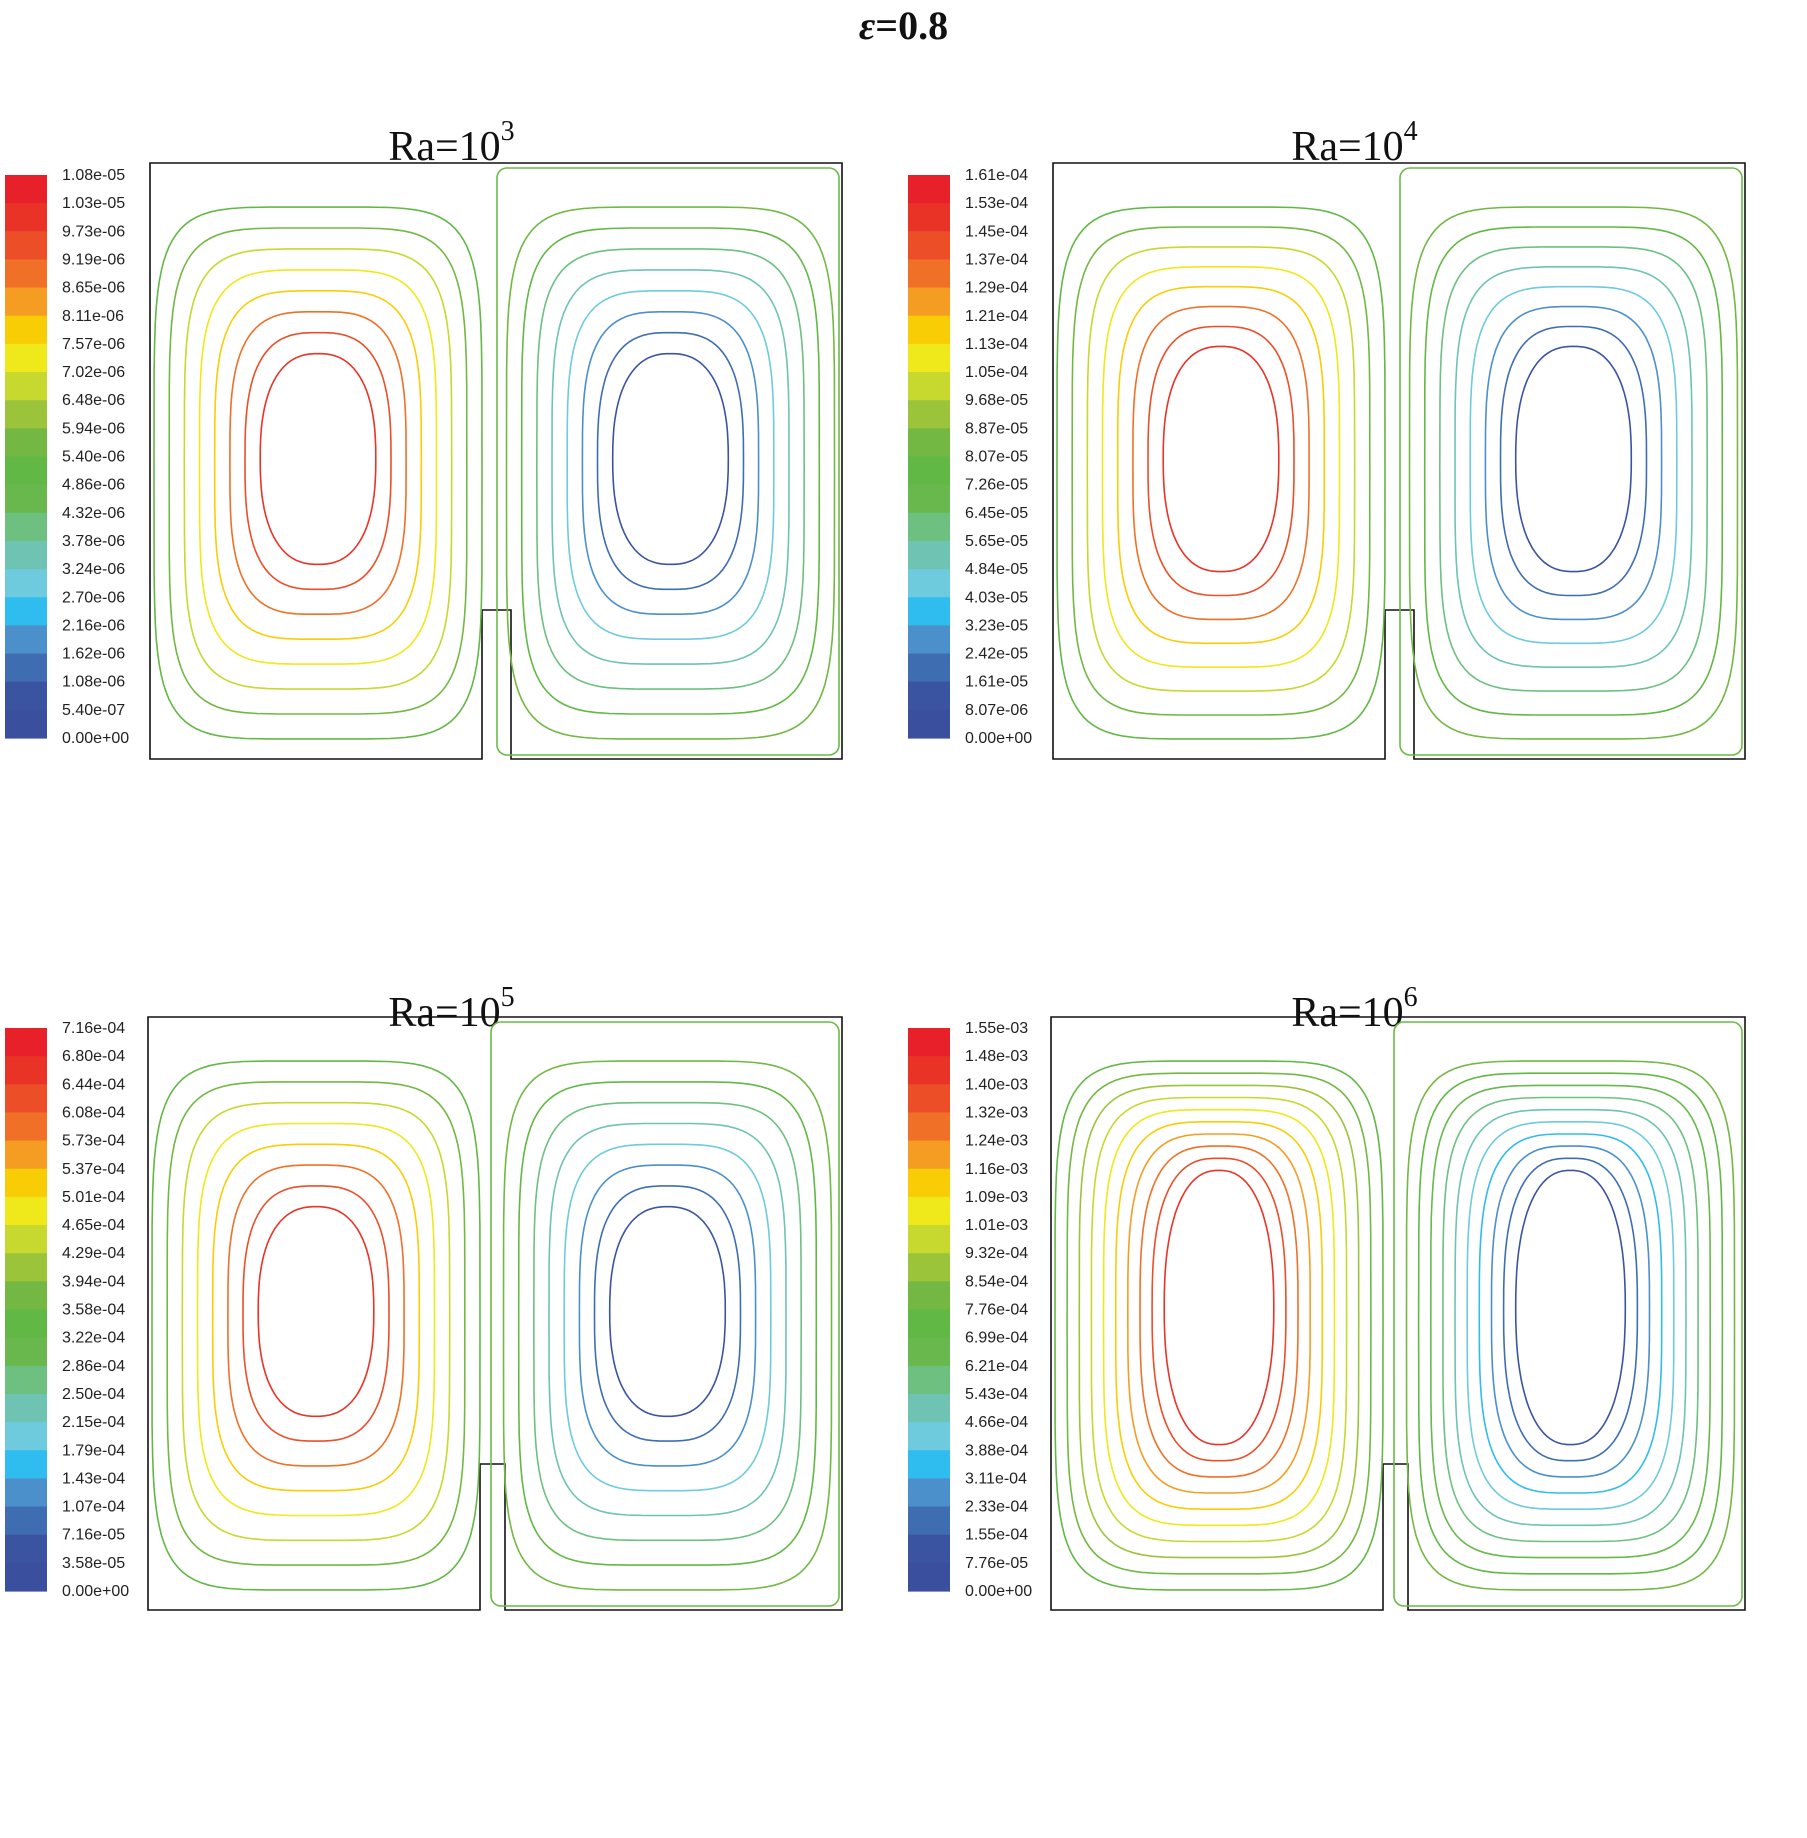 The image size is (1807, 1838). Describe the element at coordinates (93, 1169) in the screenshot. I see `colorbar-tick-label: 5.37e-04` at that location.